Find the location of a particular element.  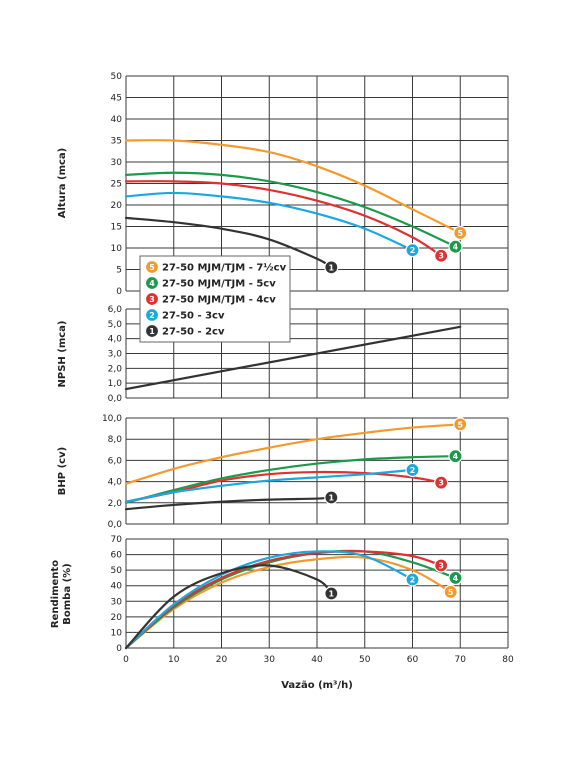

x-tick-label: 20 is located at coordinates (222, 660).